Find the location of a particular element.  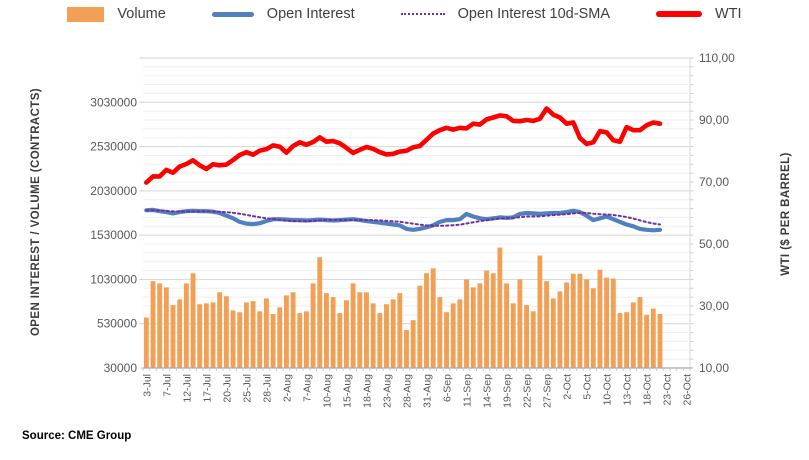

svg-text: 23-Oct is located at coordinates (668, 390).